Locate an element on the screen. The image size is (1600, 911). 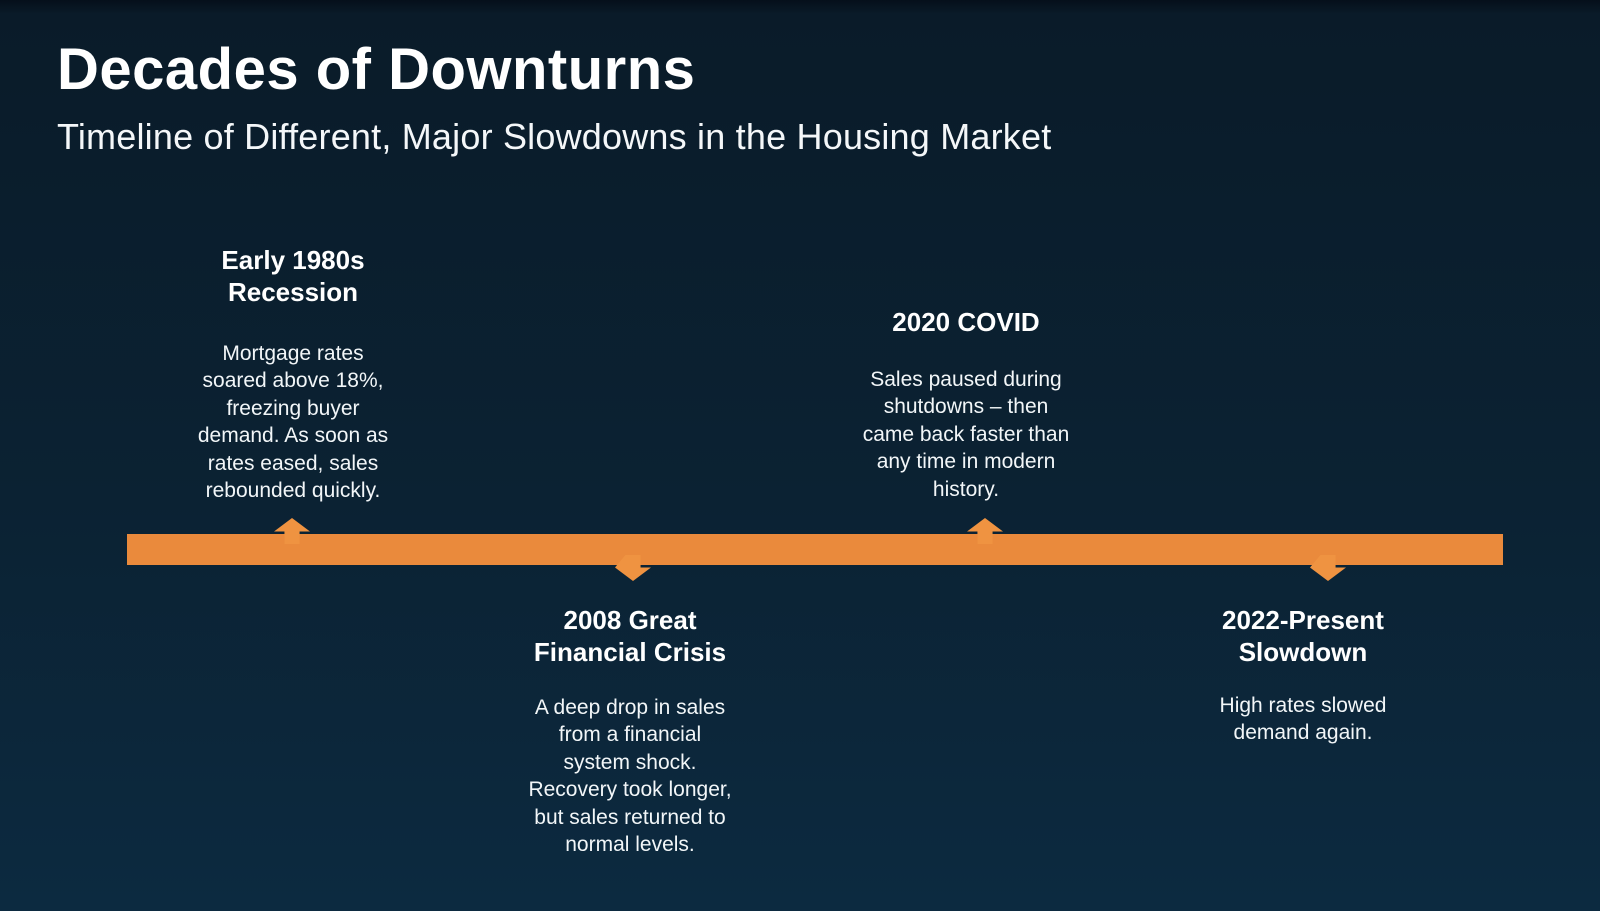
timeline-event-2020-covid: 2020 COVID is located at coordinates (966, 322).